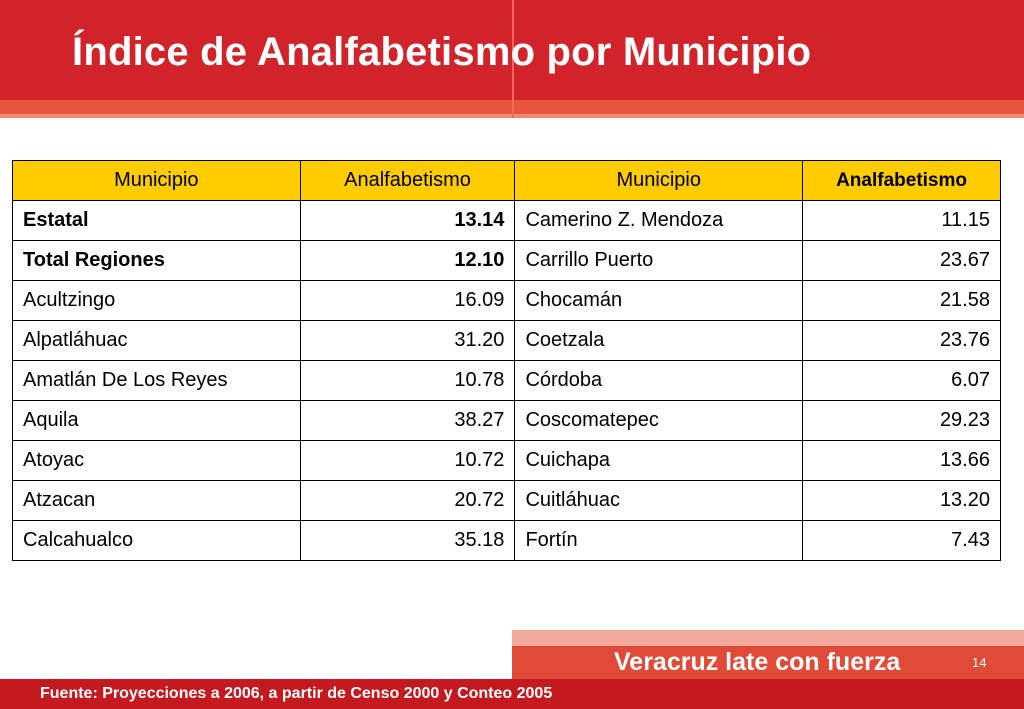 The width and height of the screenshot is (1024, 709). Describe the element at coordinates (659, 460) in the screenshot. I see `municipio-cell: Cuichapa` at that location.